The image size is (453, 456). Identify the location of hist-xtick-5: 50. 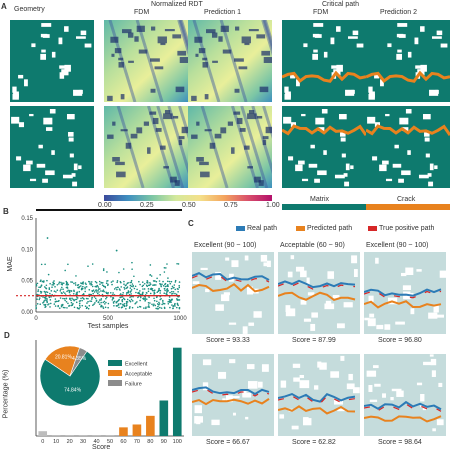
(110, 442).